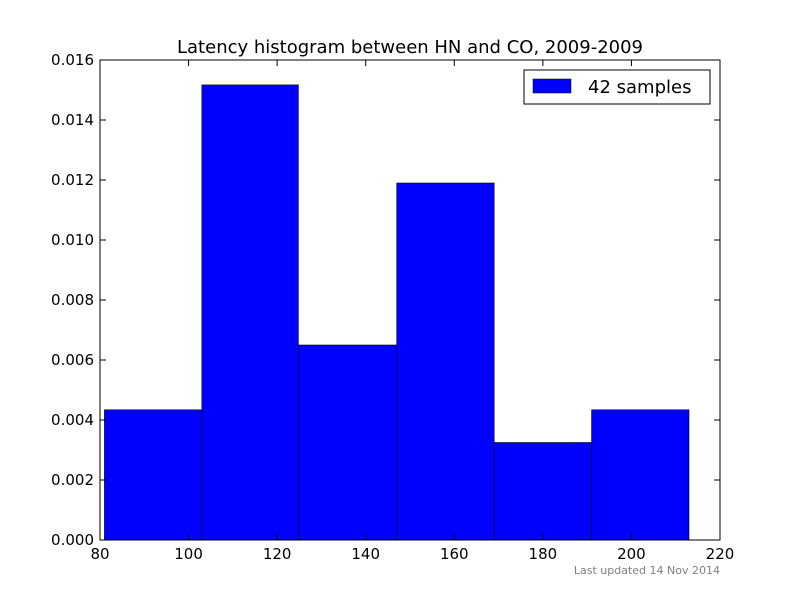 Image resolution: width=800 pixels, height=604 pixels. Describe the element at coordinates (72, 360) in the screenshot. I see `y-tick-label: 0.006` at that location.